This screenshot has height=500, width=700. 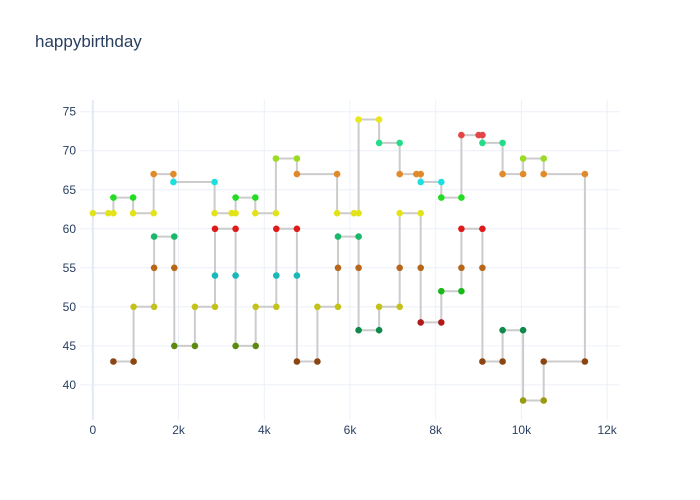 What do you see at coordinates (436, 430) in the screenshot?
I see `x-tick-label: 8k` at bounding box center [436, 430].